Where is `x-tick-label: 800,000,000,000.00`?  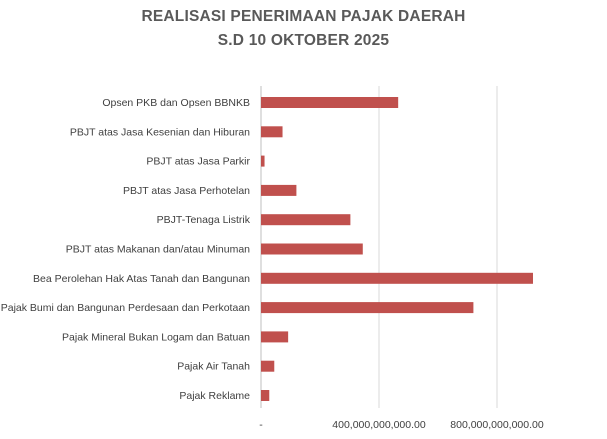
x-tick-label: 800,000,000,000.00 is located at coordinates (497, 425).